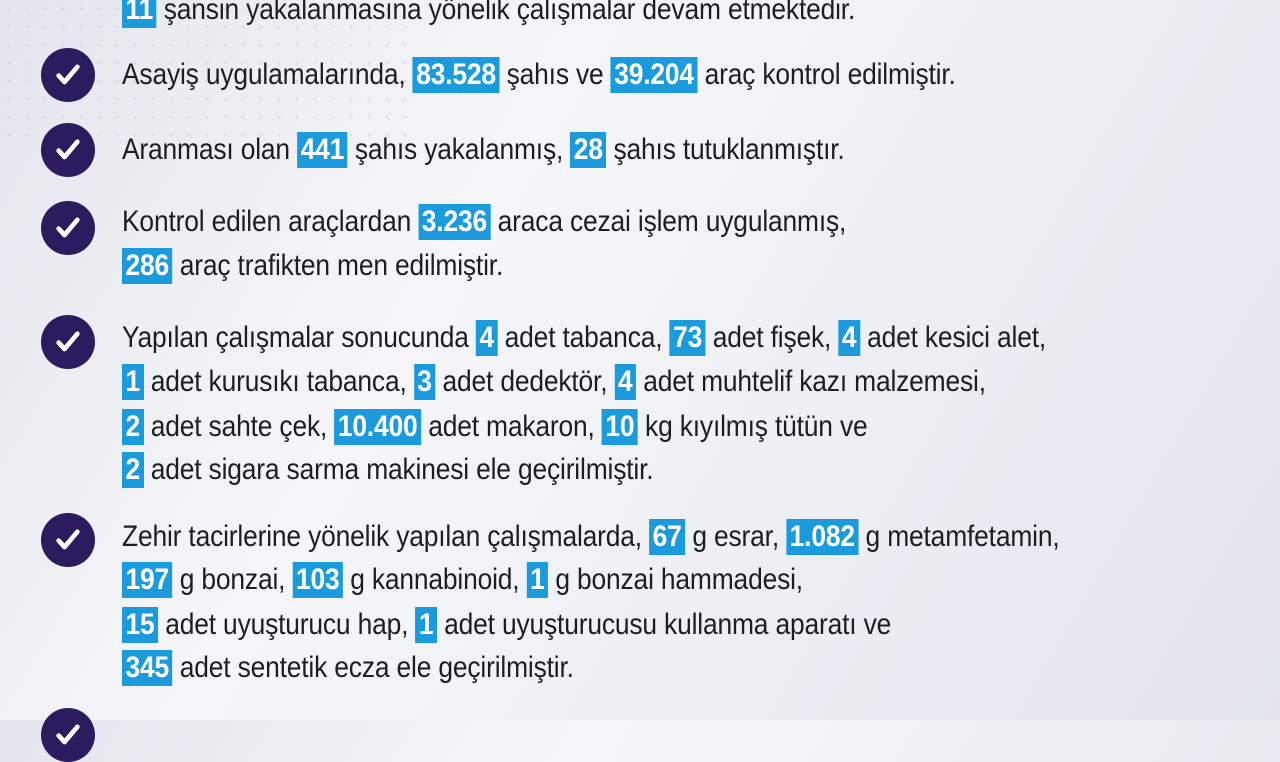 The width and height of the screenshot is (1280, 762). Describe the element at coordinates (675, 579) in the screenshot. I see `text-segment: g bonzai hammadesi,` at that location.